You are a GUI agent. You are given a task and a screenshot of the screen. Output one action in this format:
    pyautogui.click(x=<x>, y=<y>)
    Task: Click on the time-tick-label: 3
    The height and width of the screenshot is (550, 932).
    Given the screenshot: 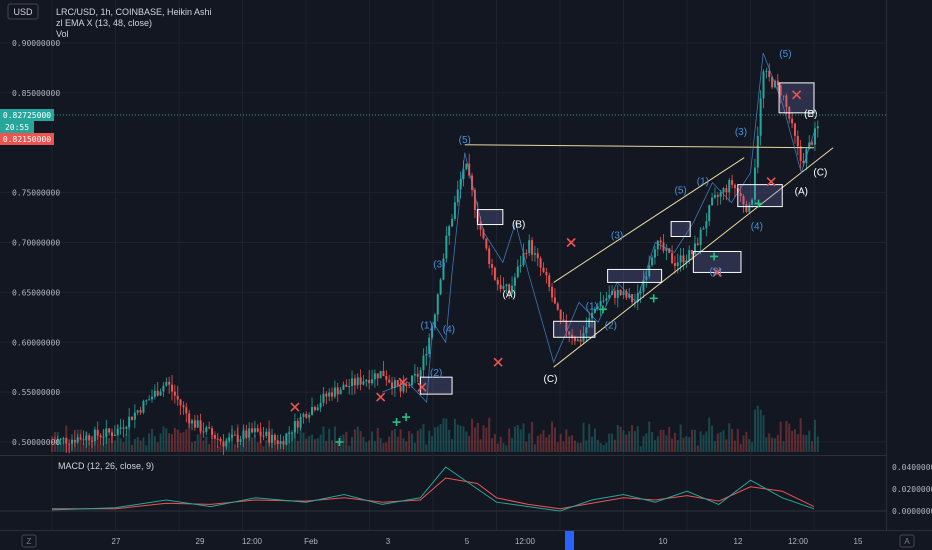 What is the action you would take?
    pyautogui.click(x=388, y=541)
    